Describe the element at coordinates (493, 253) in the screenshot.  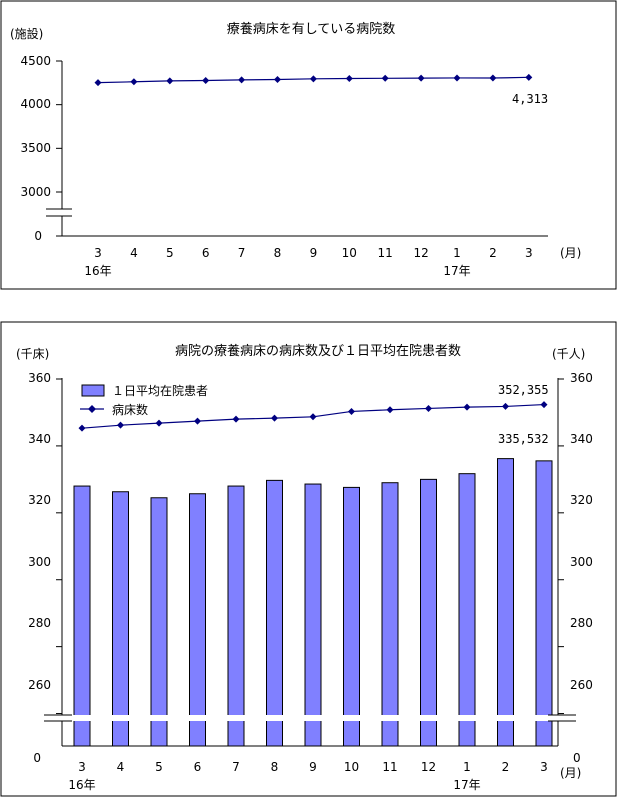
I see `chart-1-xtick-label: 2` at that location.